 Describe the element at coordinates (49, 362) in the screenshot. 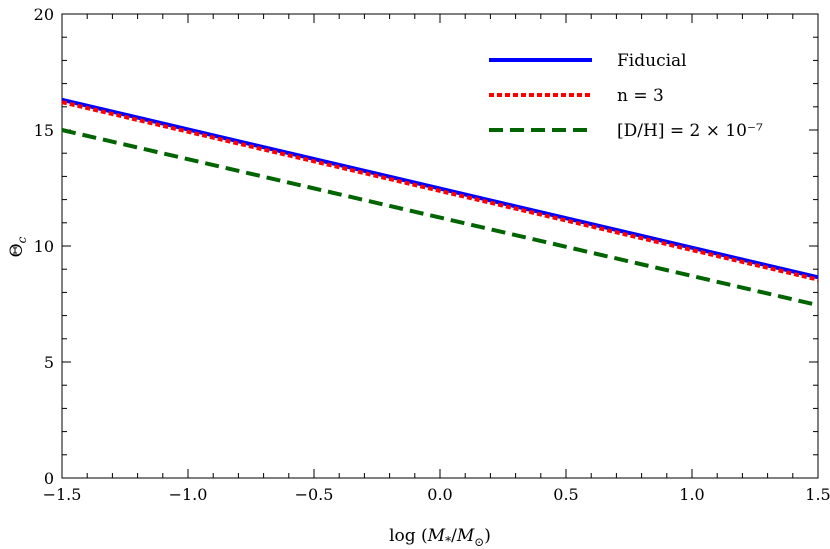

I see `y-tick-label: 5` at that location.